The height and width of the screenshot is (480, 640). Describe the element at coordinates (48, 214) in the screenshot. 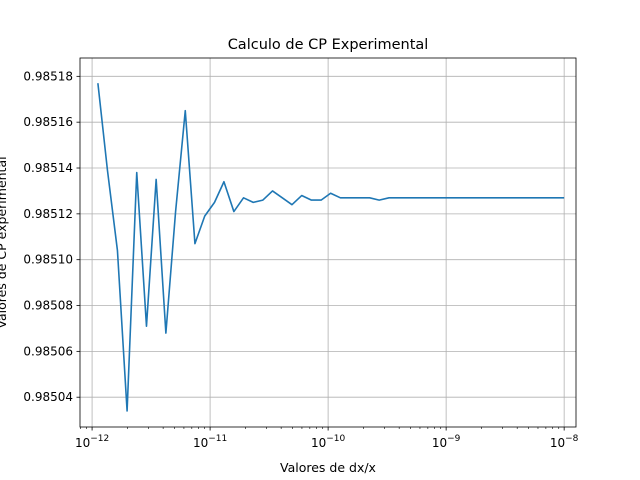

I see `y-tick-label: 0.98512` at that location.